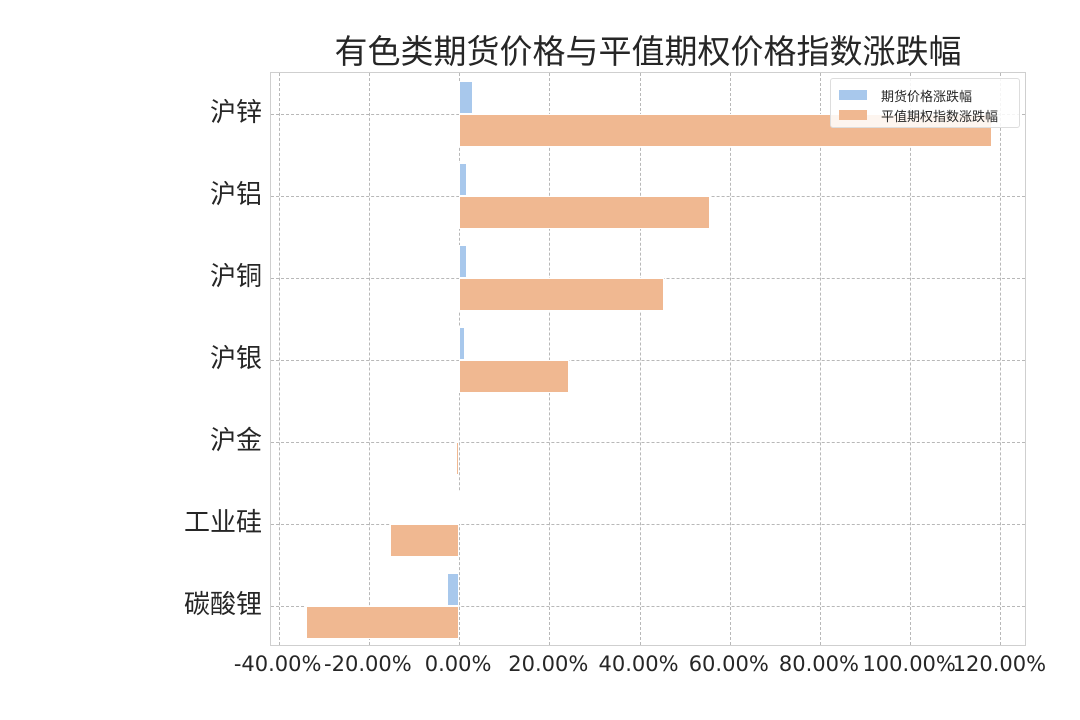  I want to click on legend-item-options: 平值期权指数涨跌幅, so click(929, 115).